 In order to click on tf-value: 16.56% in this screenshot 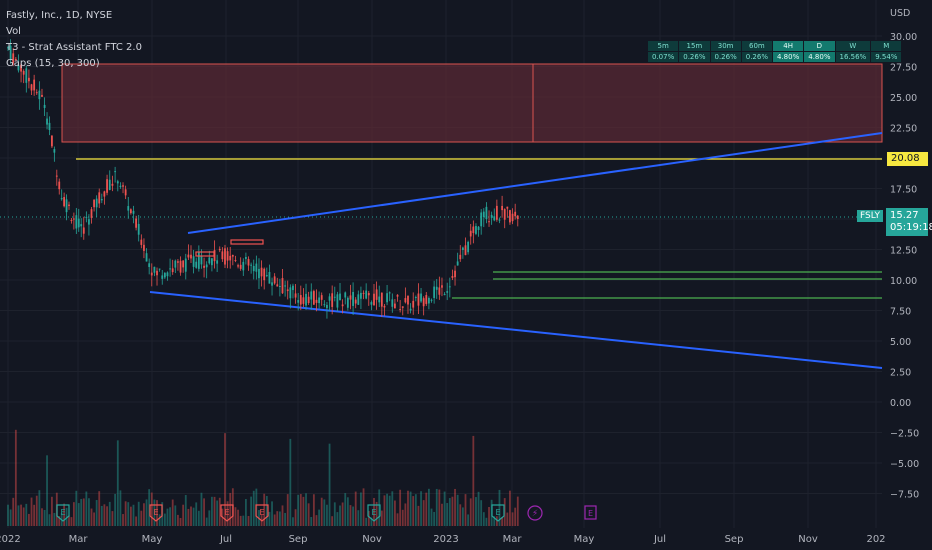, I will do `click(853, 57)`.